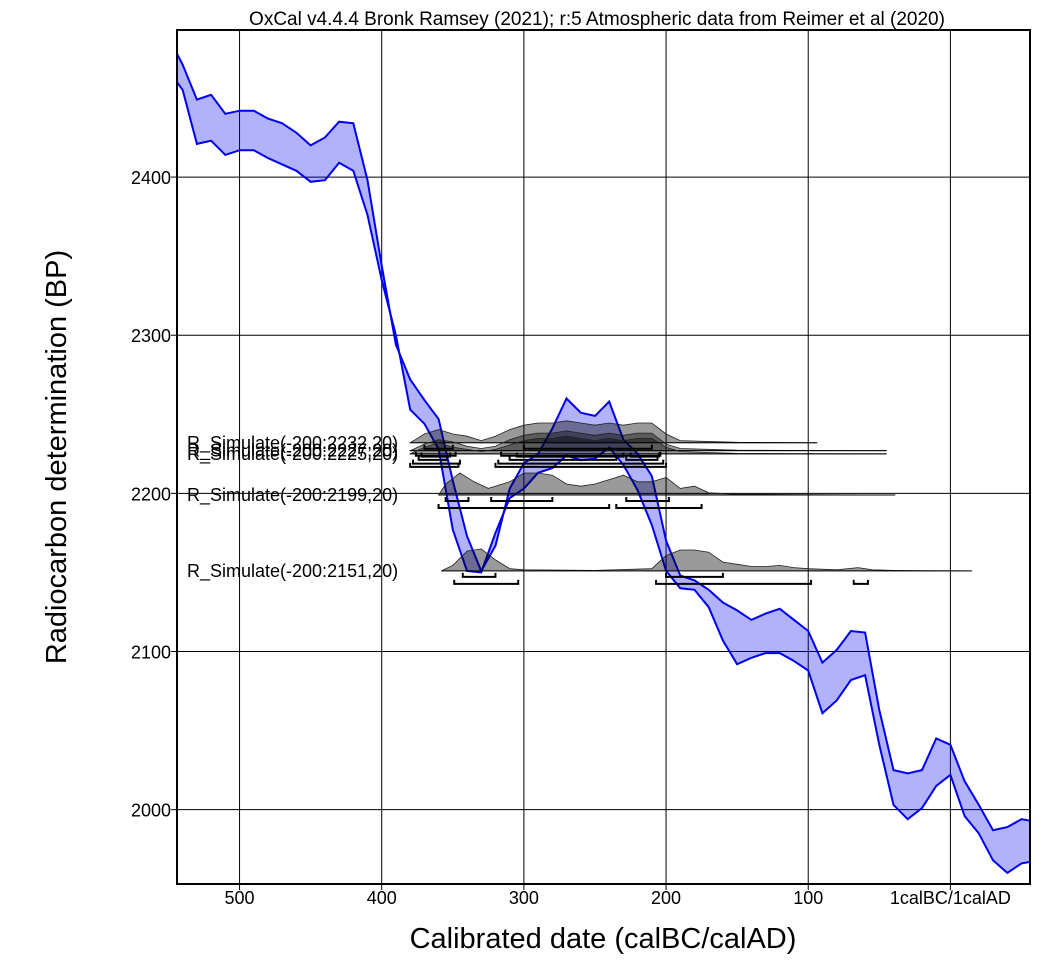  Describe the element at coordinates (151, 653) in the screenshot. I see `y-tick-label: 2100` at that location.